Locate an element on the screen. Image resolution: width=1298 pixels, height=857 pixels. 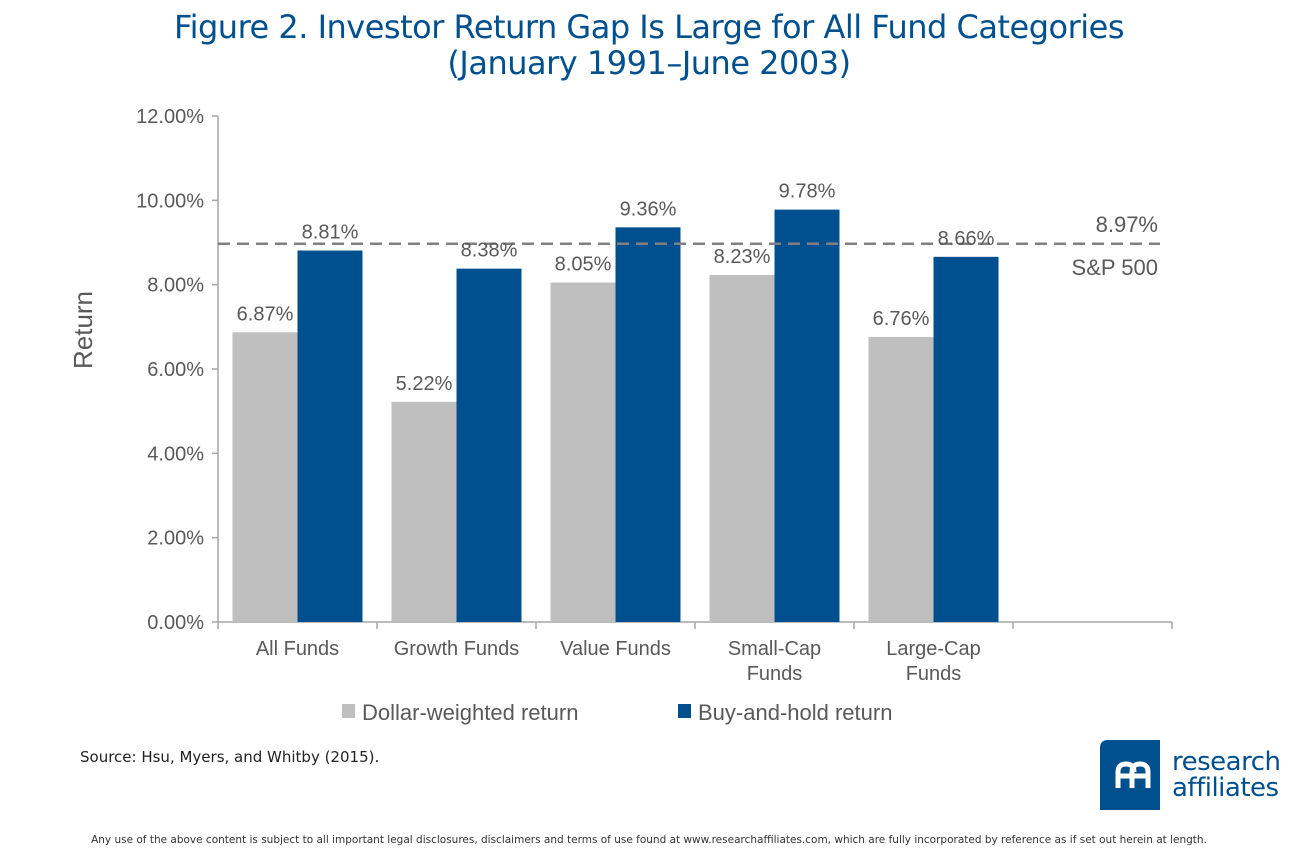
y-tick-label: 12.00% is located at coordinates (170, 117).